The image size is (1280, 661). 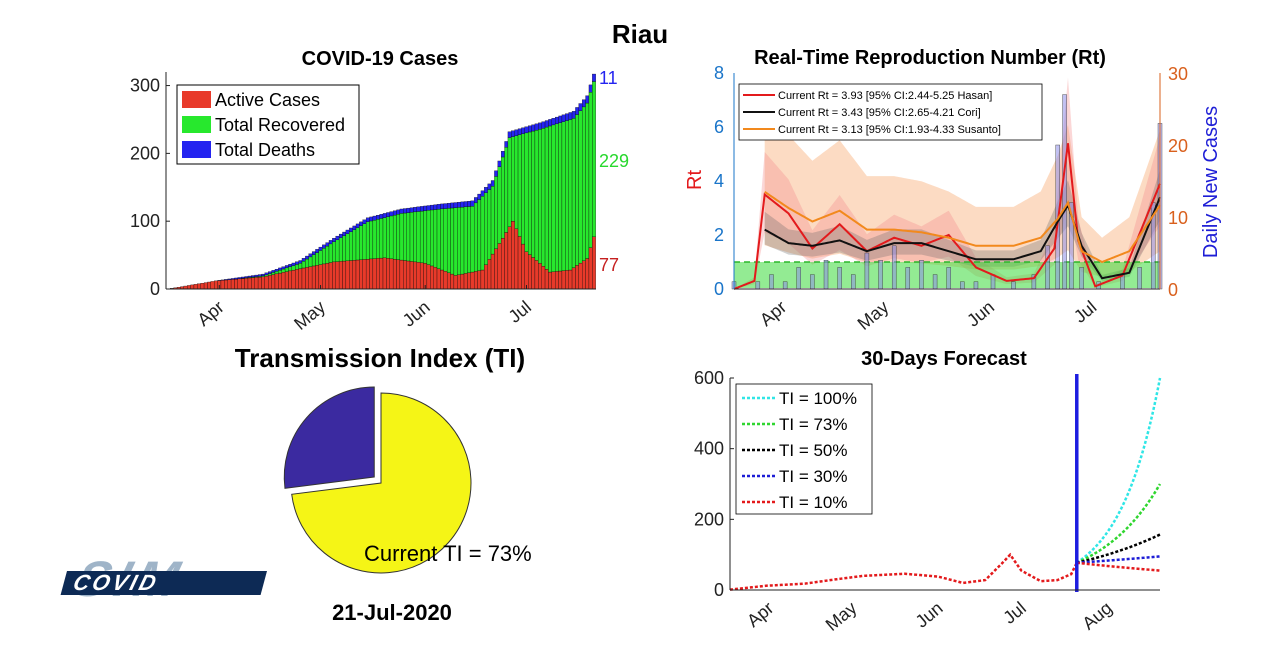 I want to click on logo-covid-text: COVID, so click(x=116, y=582).